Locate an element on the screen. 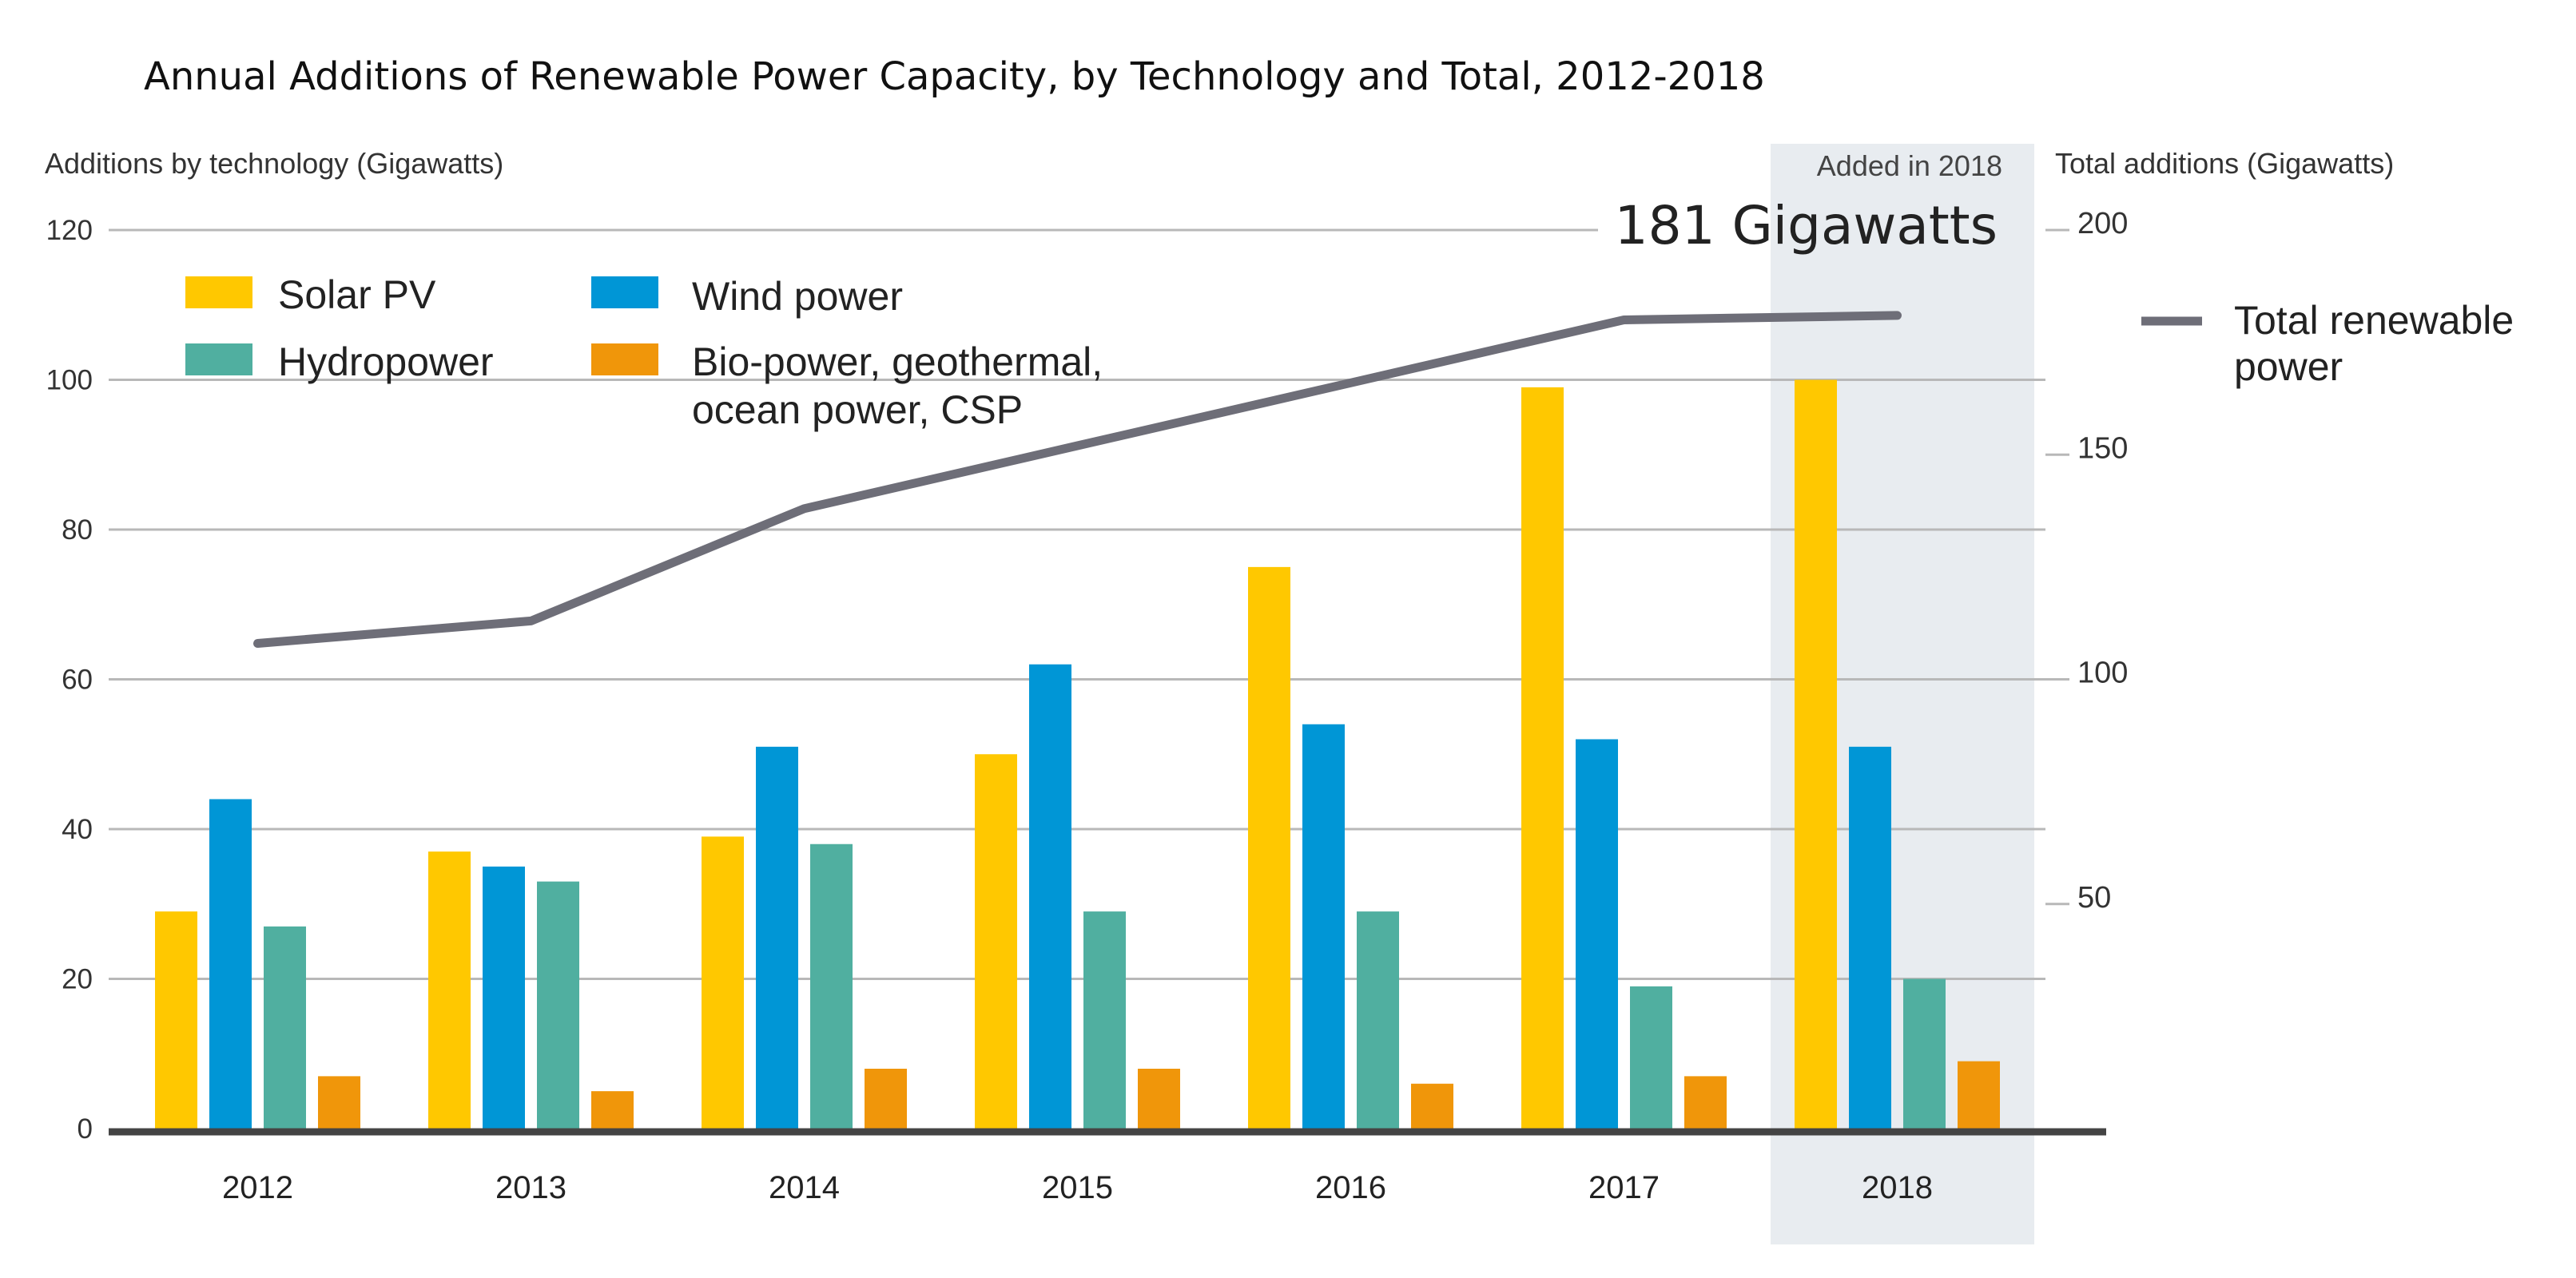 Image resolution: width=2576 pixels, height=1278 pixels. left-tick-label: 80 is located at coordinates (77, 530).